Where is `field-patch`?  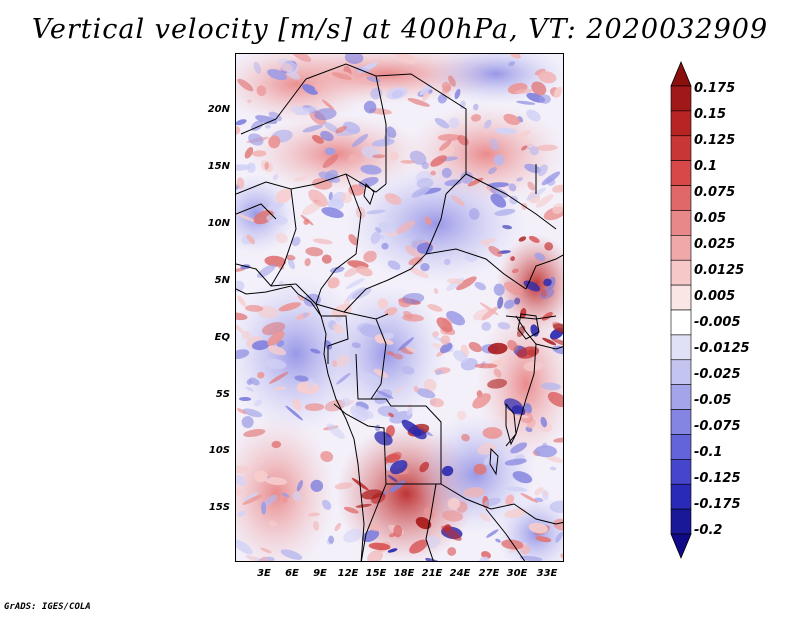
field-patch is located at coordinates (286, 487).